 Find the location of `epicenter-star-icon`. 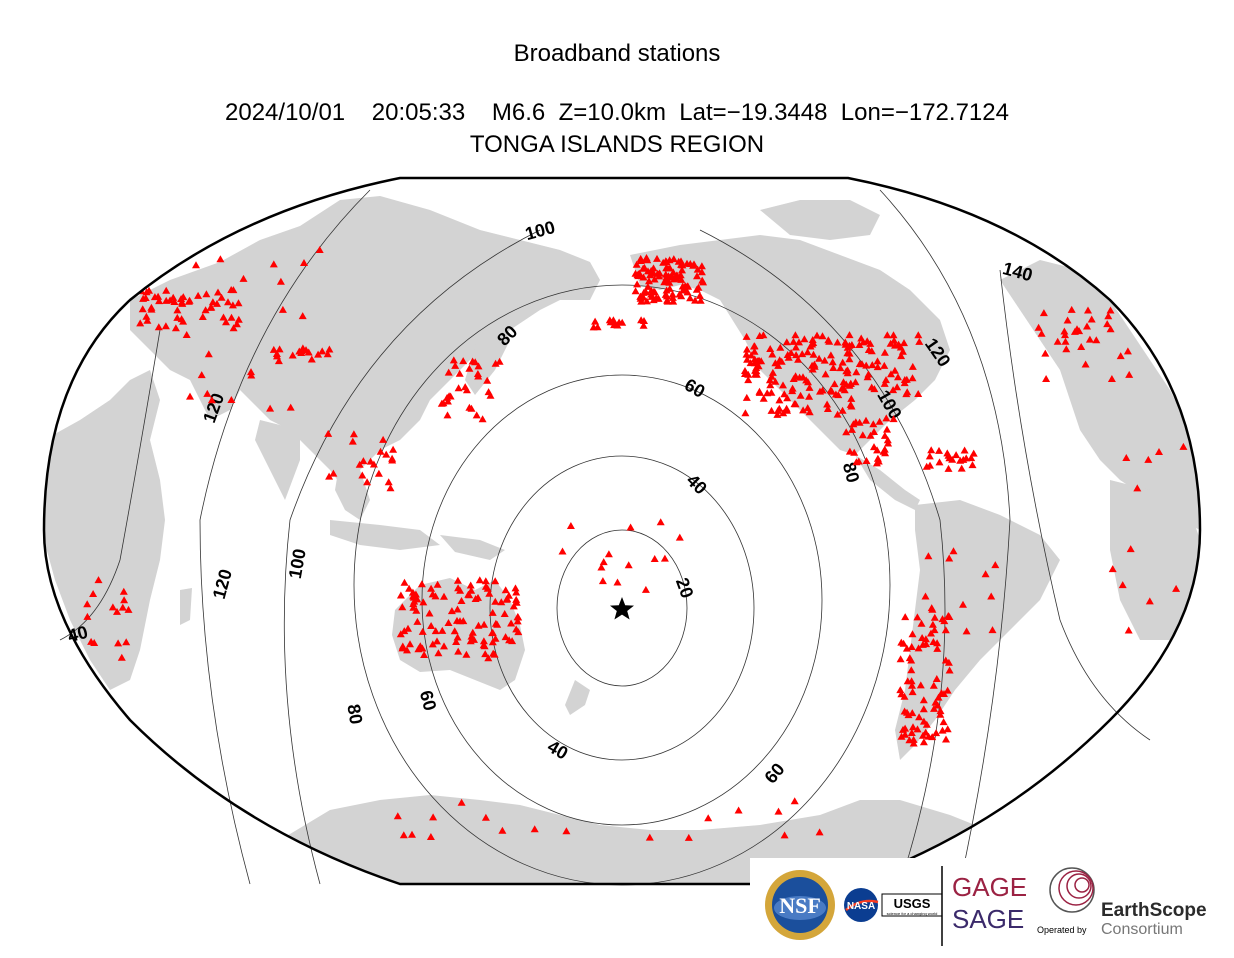

epicenter-star-icon is located at coordinates (622, 608).